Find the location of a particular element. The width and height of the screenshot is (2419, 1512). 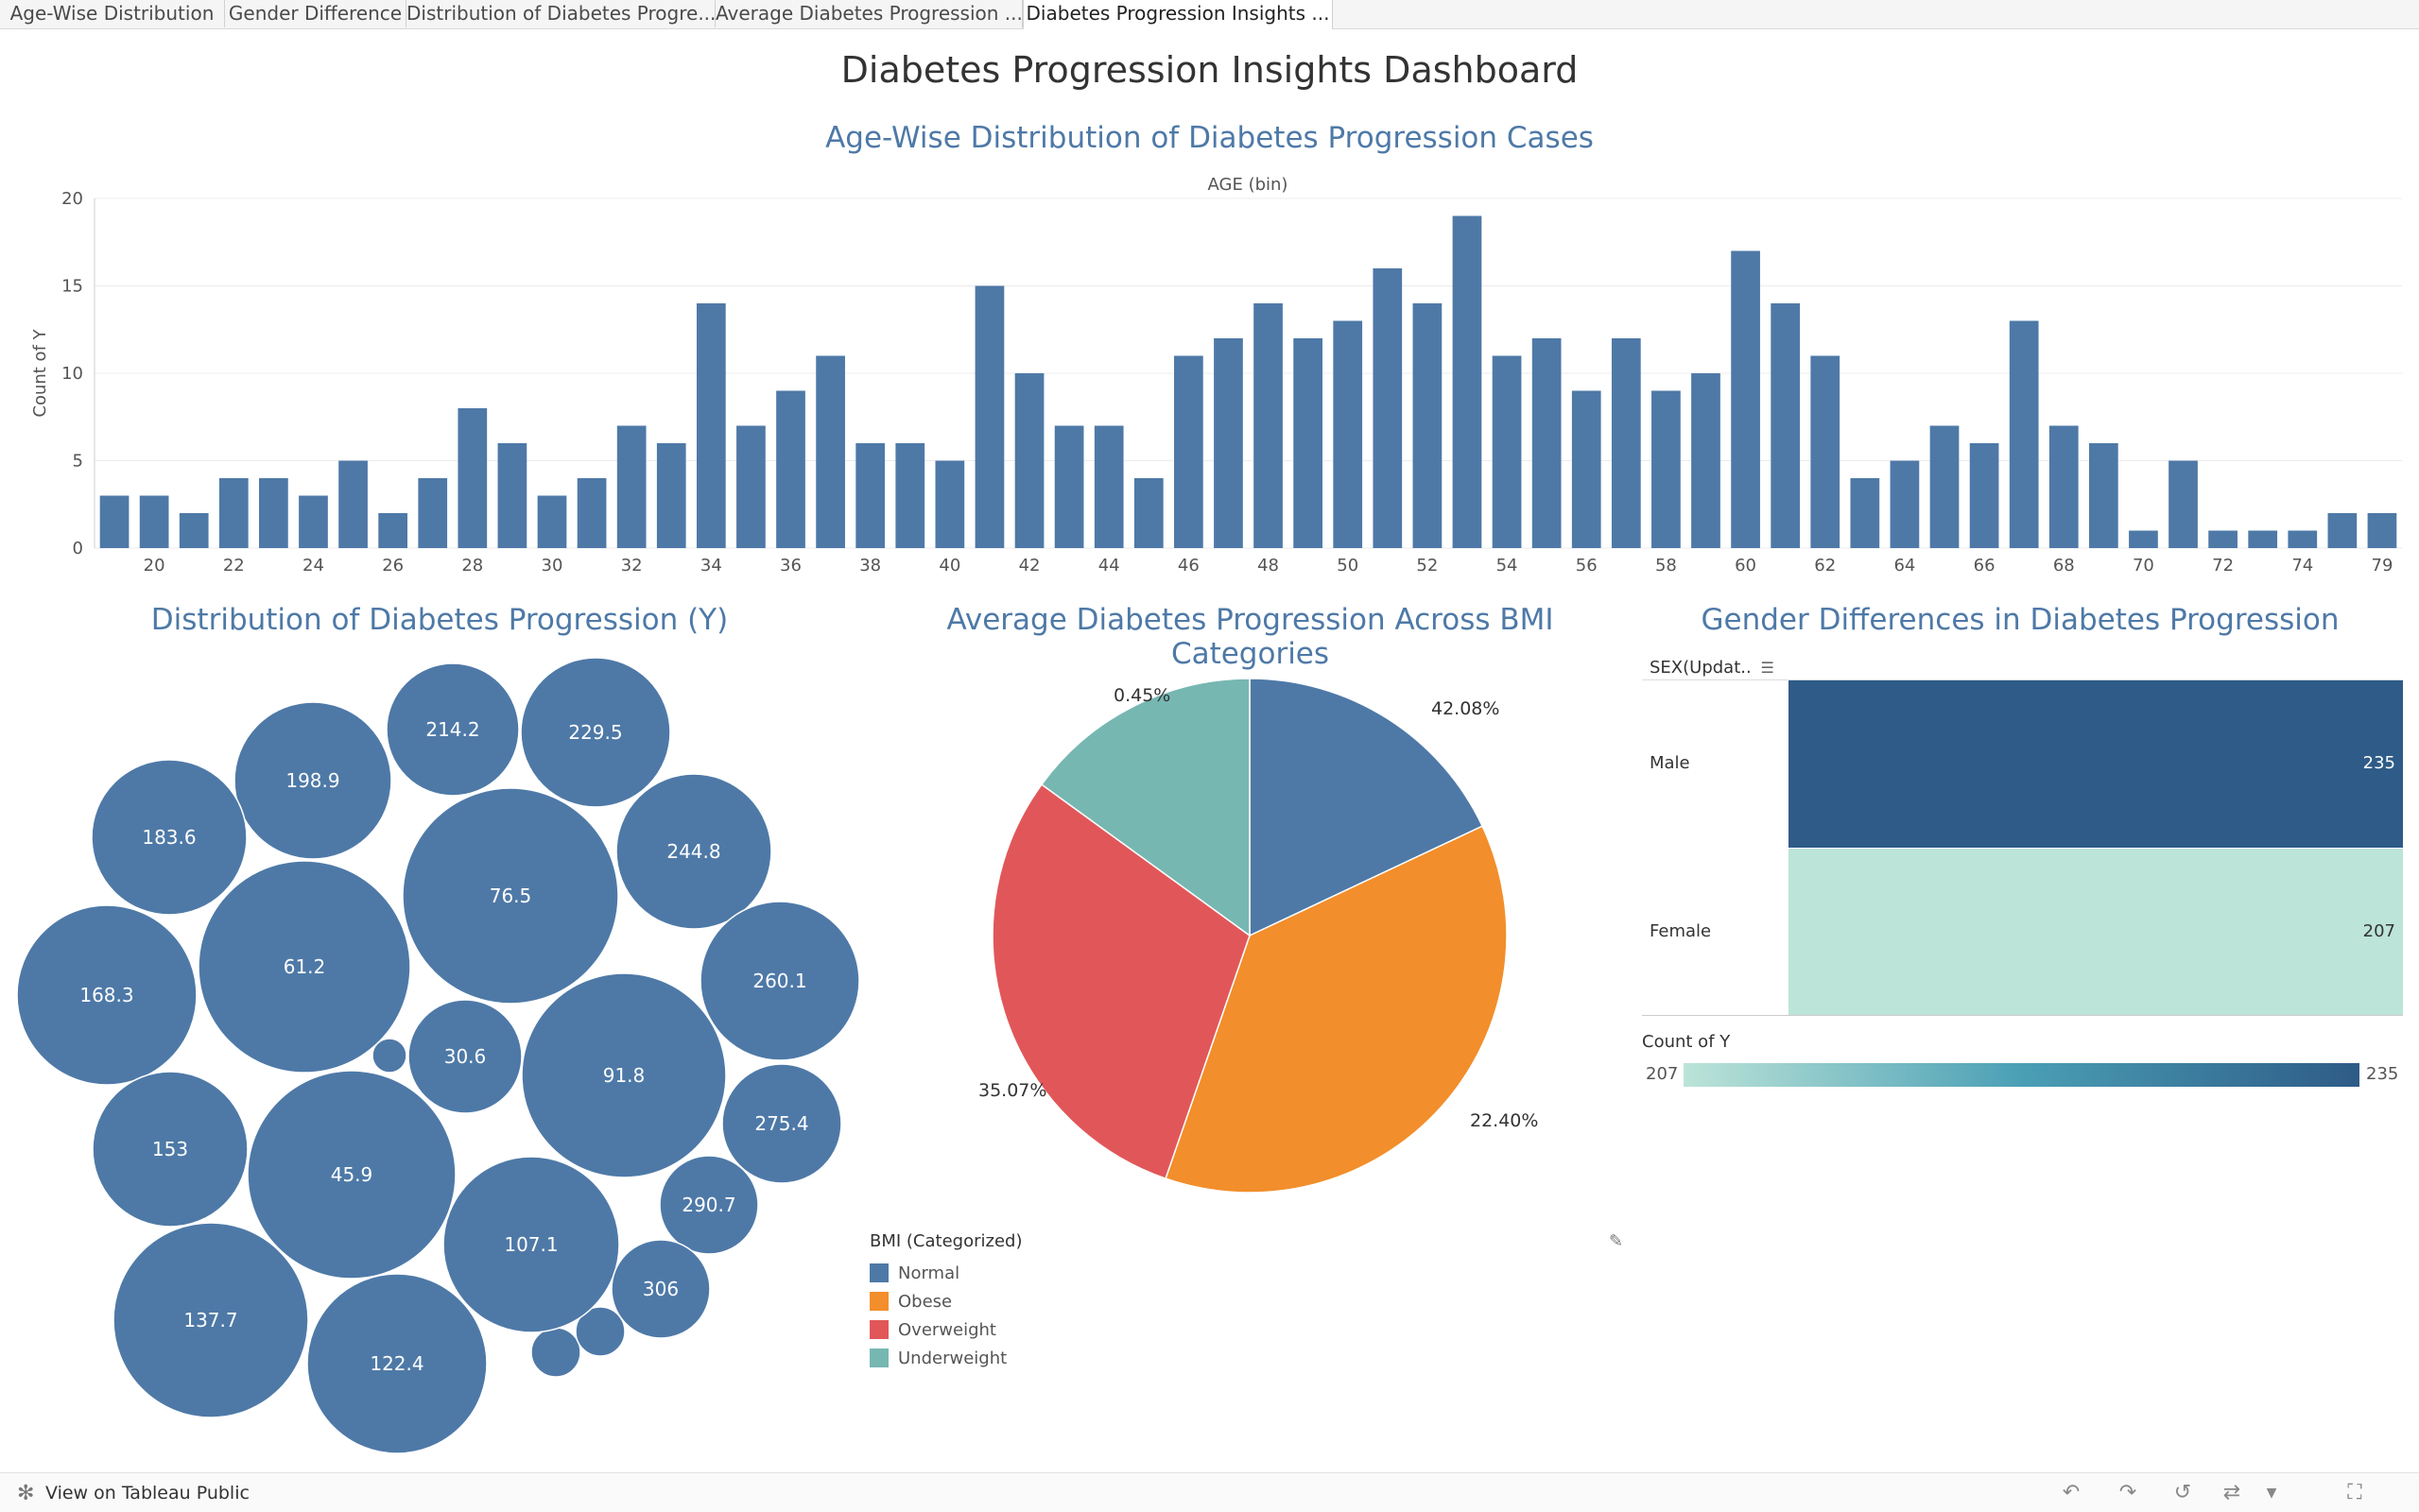

share-icon: ⇄ is located at coordinates (2231, 1492).